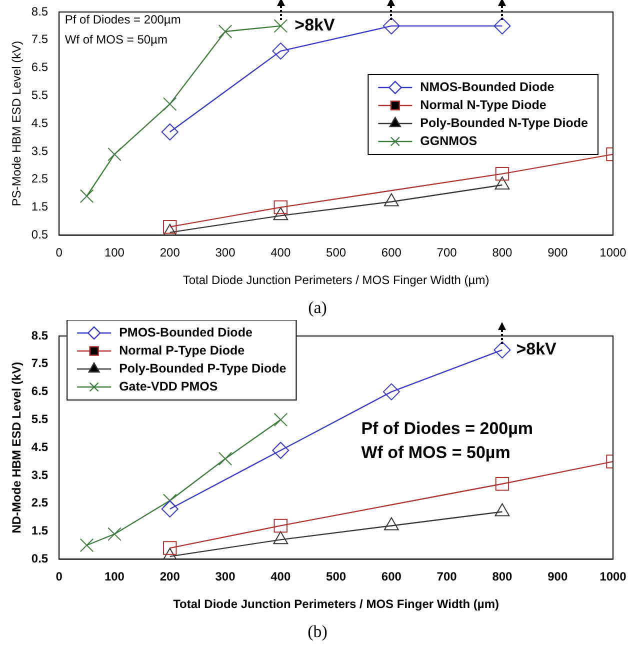 Image resolution: width=635 pixels, height=651 pixels. What do you see at coordinates (504, 123) in the screenshot?
I see `legend-label: Poly-Bounded N-Type Diode` at bounding box center [504, 123].